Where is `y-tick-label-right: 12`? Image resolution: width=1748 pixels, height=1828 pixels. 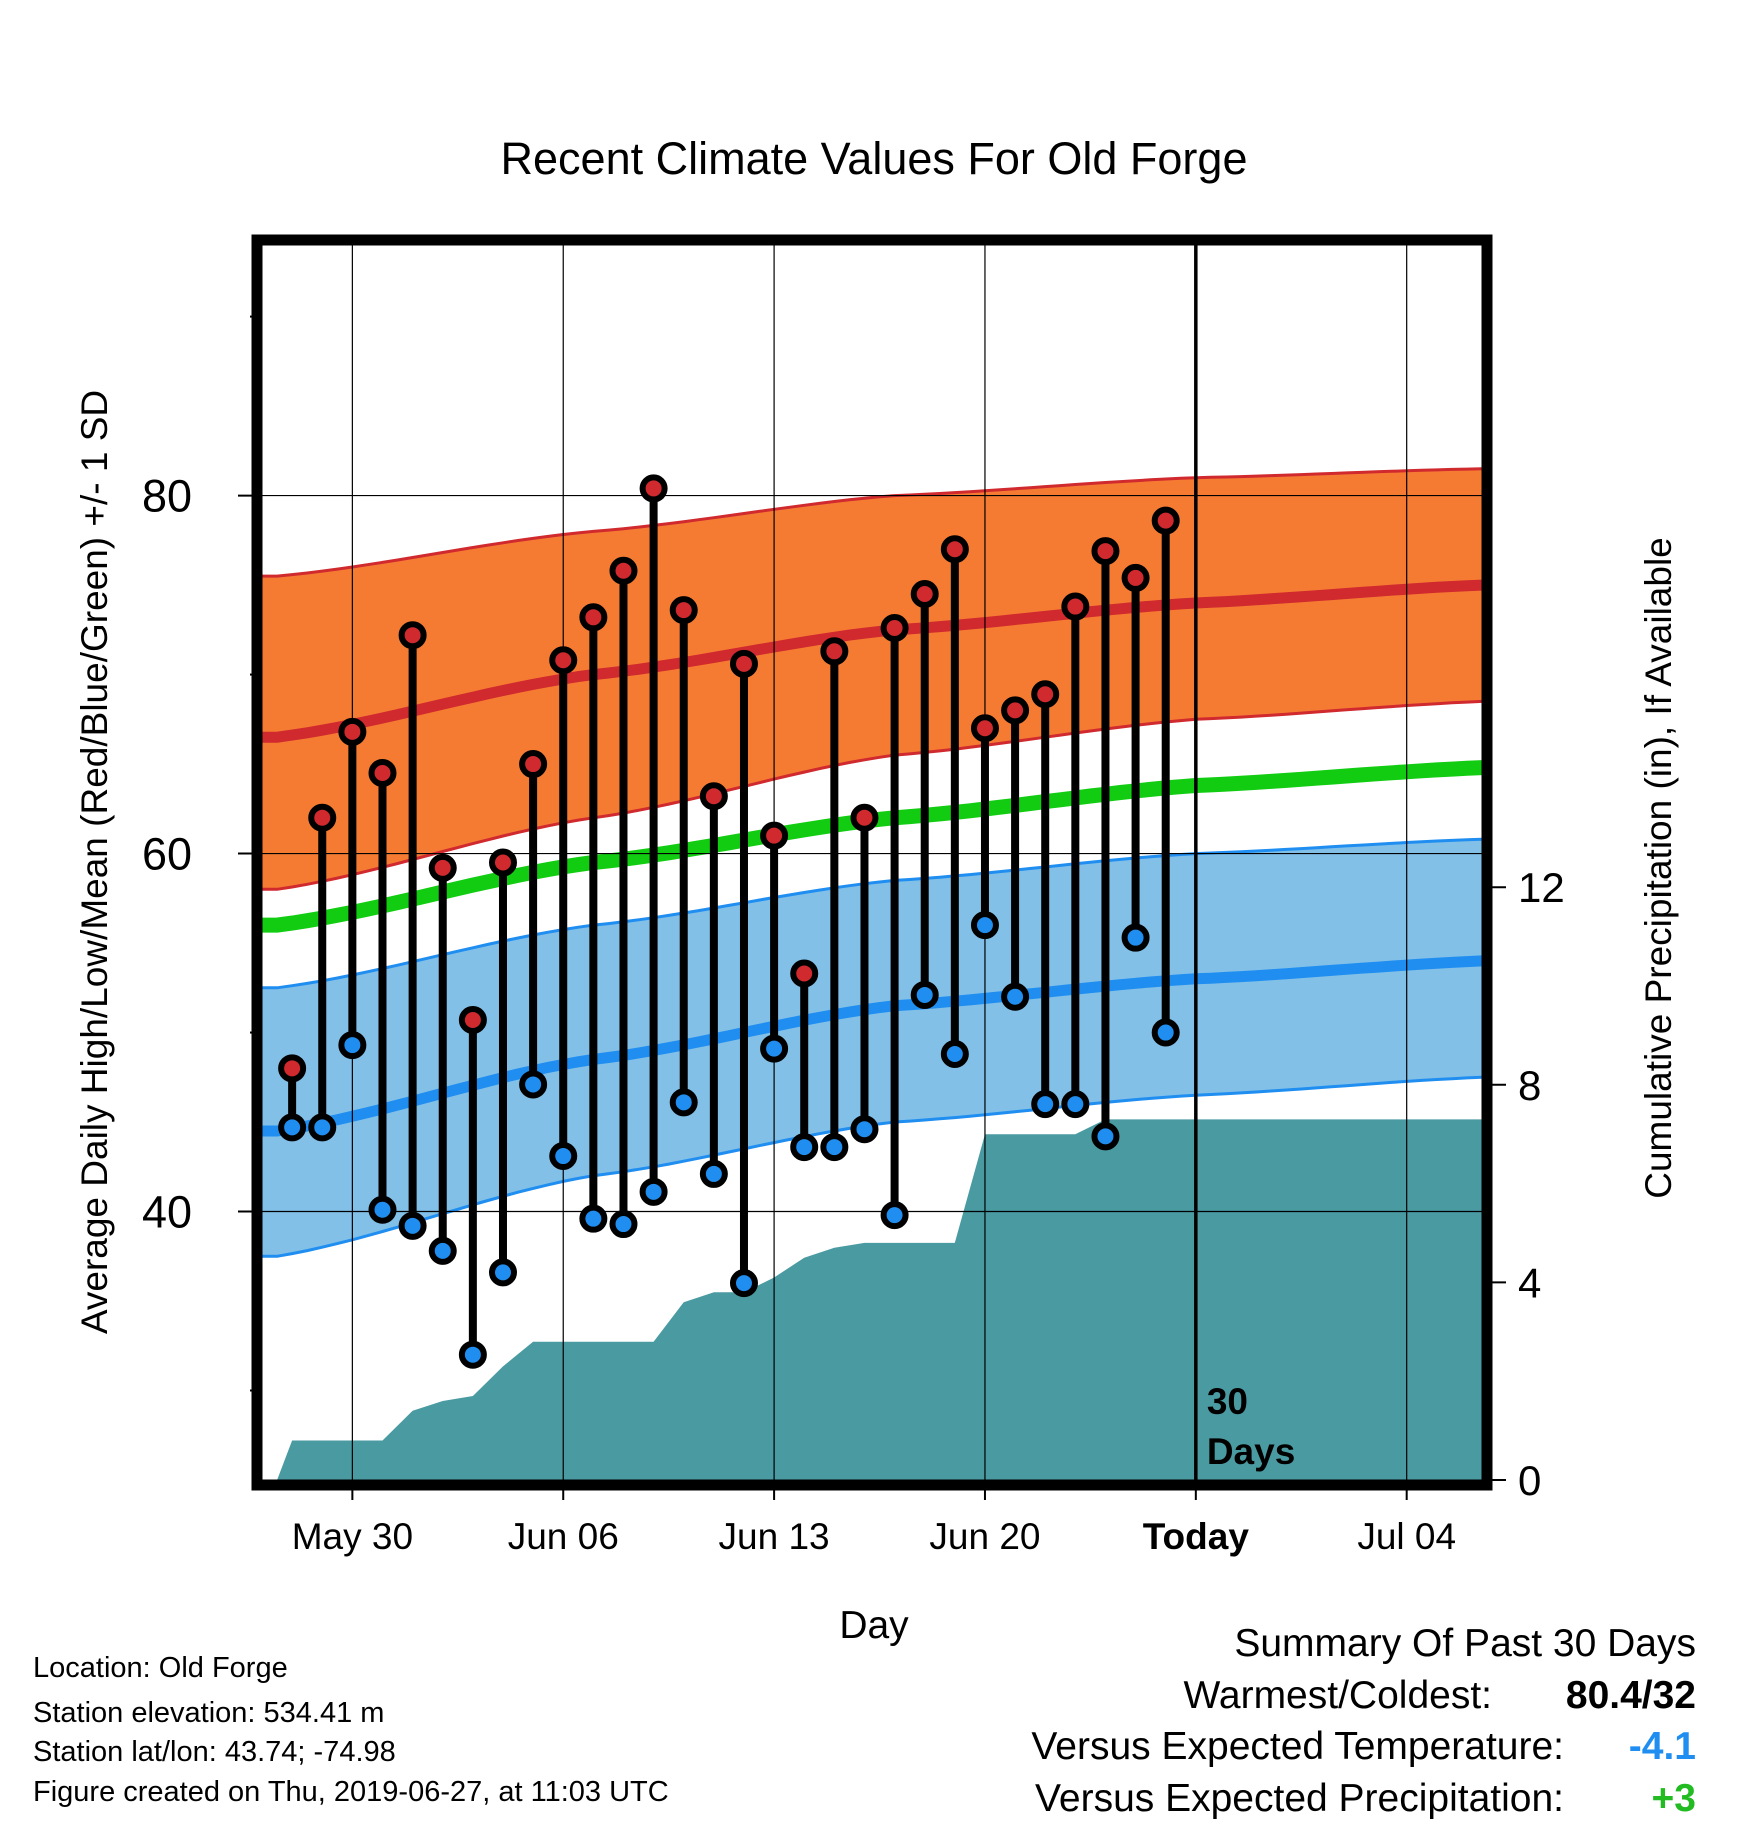 y-tick-label-right: 12 is located at coordinates (1541, 887).